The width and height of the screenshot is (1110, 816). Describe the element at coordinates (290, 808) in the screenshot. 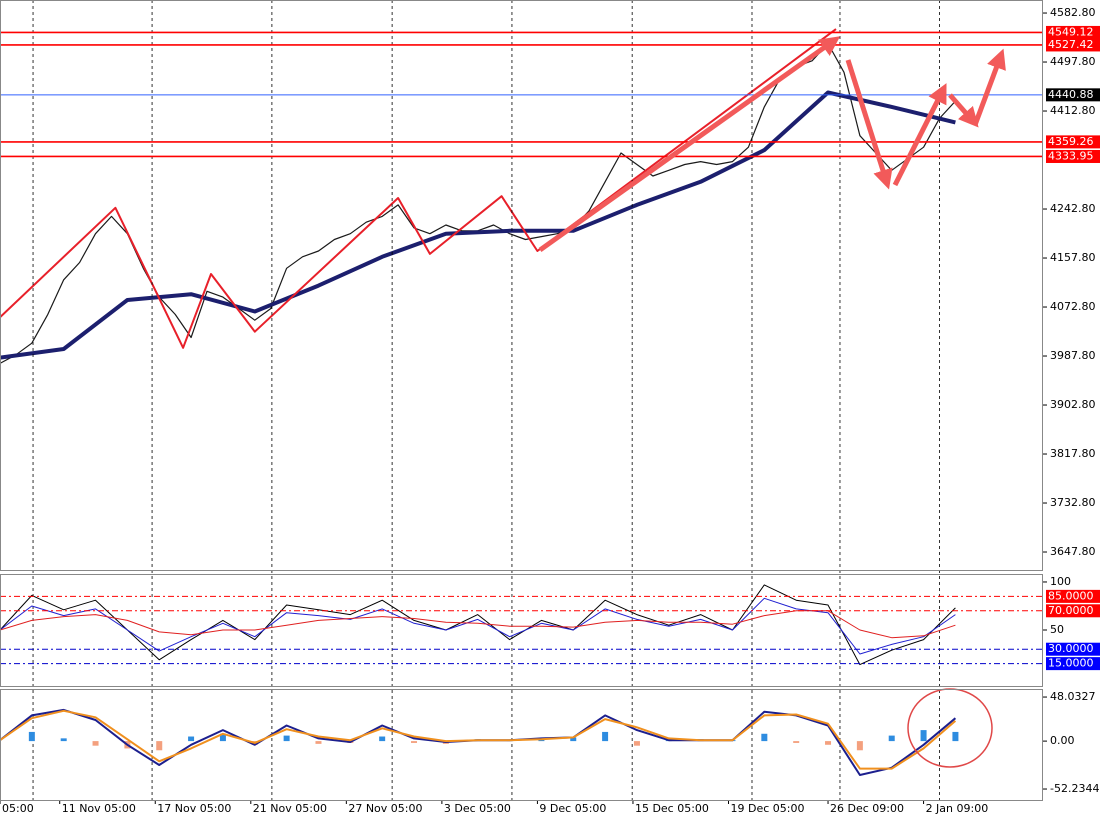

I see `x-tick-label: 21 Nov 05:00` at that location.